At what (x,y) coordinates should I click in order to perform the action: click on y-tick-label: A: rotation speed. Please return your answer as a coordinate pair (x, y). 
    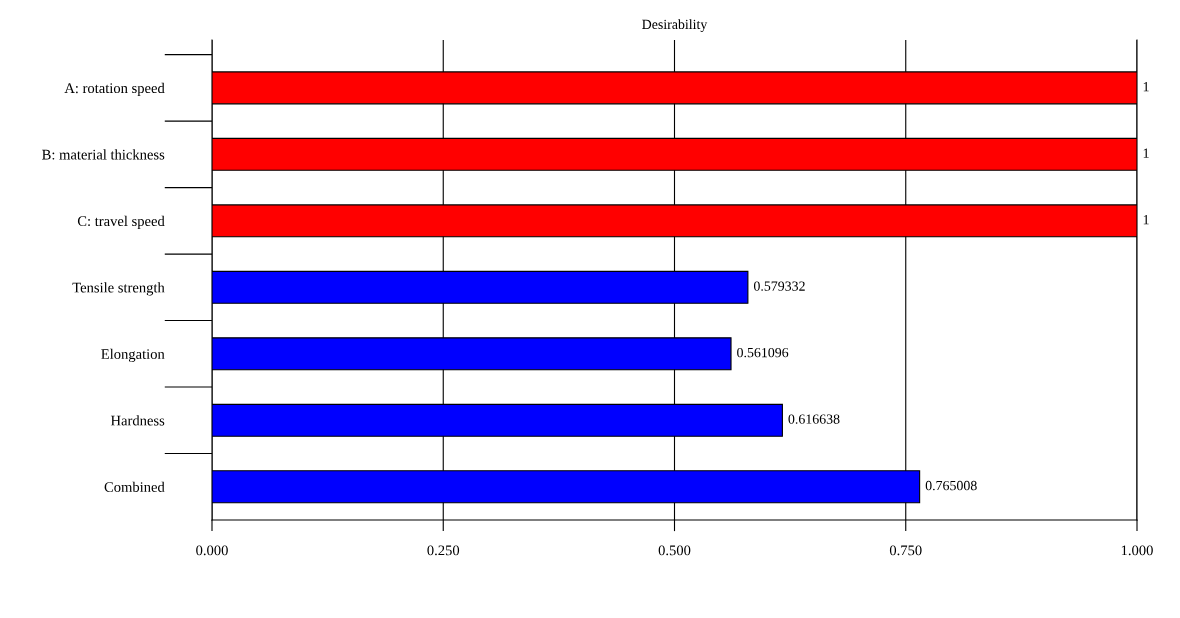
    Looking at the image, I should click on (114, 89).